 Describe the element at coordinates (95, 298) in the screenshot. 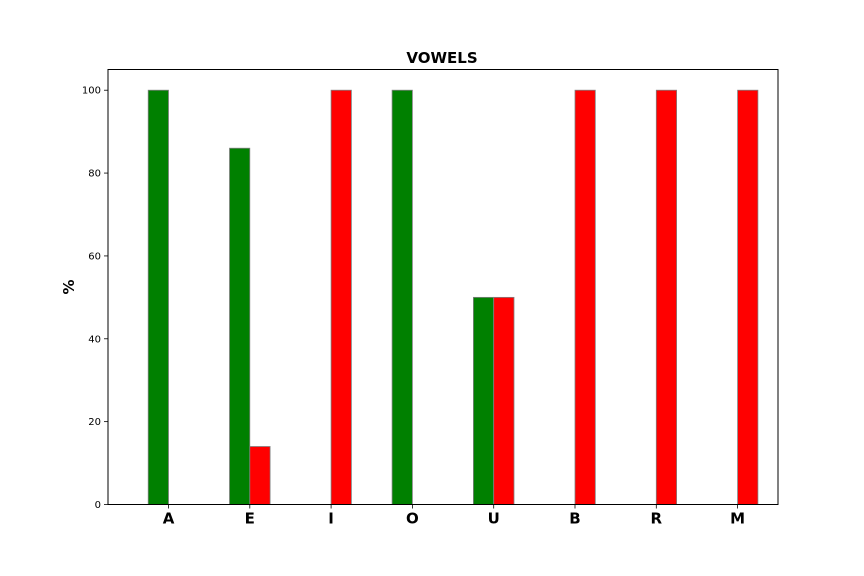

I see `y-axis: 0 20 40 60 80 100` at that location.